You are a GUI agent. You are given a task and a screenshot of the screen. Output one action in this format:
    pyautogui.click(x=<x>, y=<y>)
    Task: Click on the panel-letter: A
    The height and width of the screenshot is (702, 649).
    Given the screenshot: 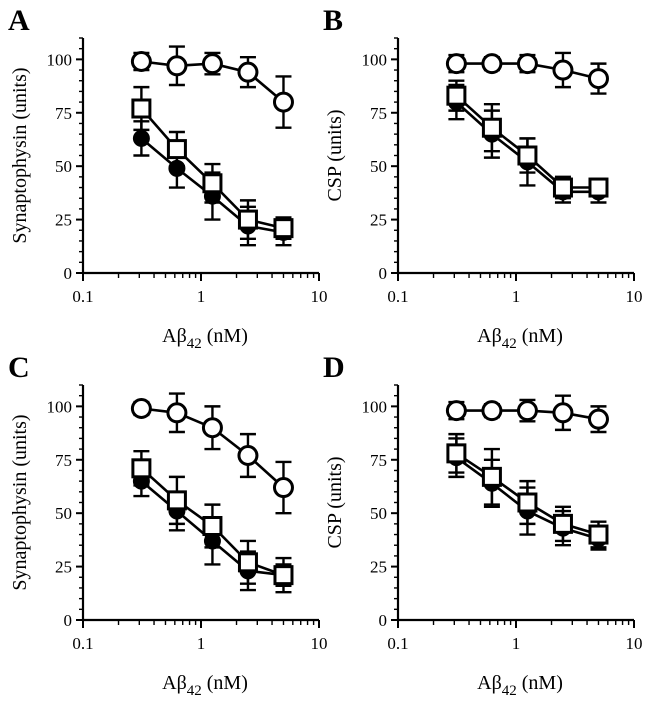 What is the action you would take?
    pyautogui.click(x=19, y=20)
    